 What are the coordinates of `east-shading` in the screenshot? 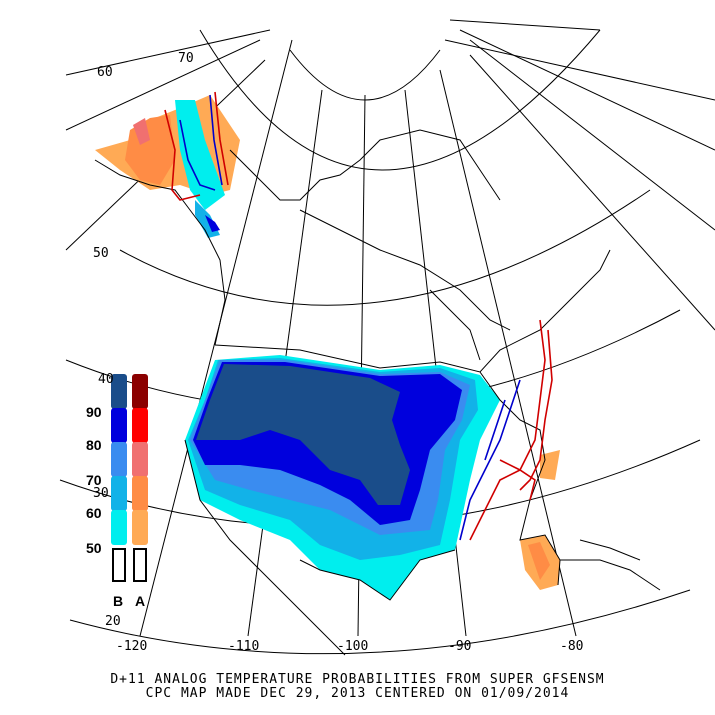 It's located at (540, 520).